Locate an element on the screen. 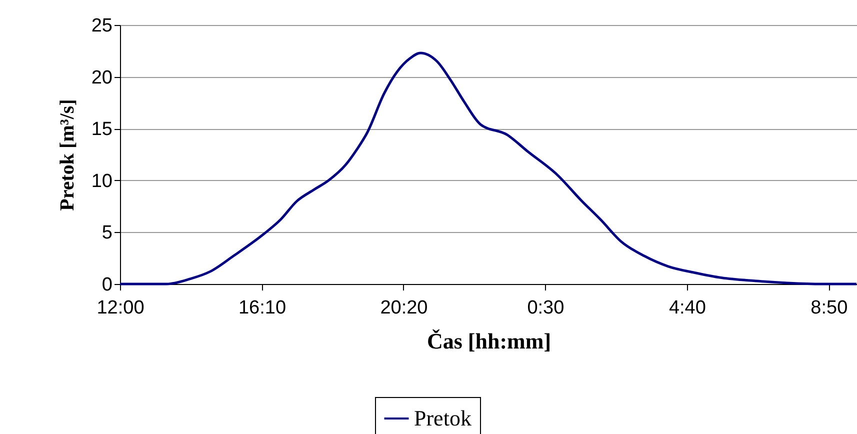 The width and height of the screenshot is (857, 434). x-tick-label: 12:00 is located at coordinates (120, 308).